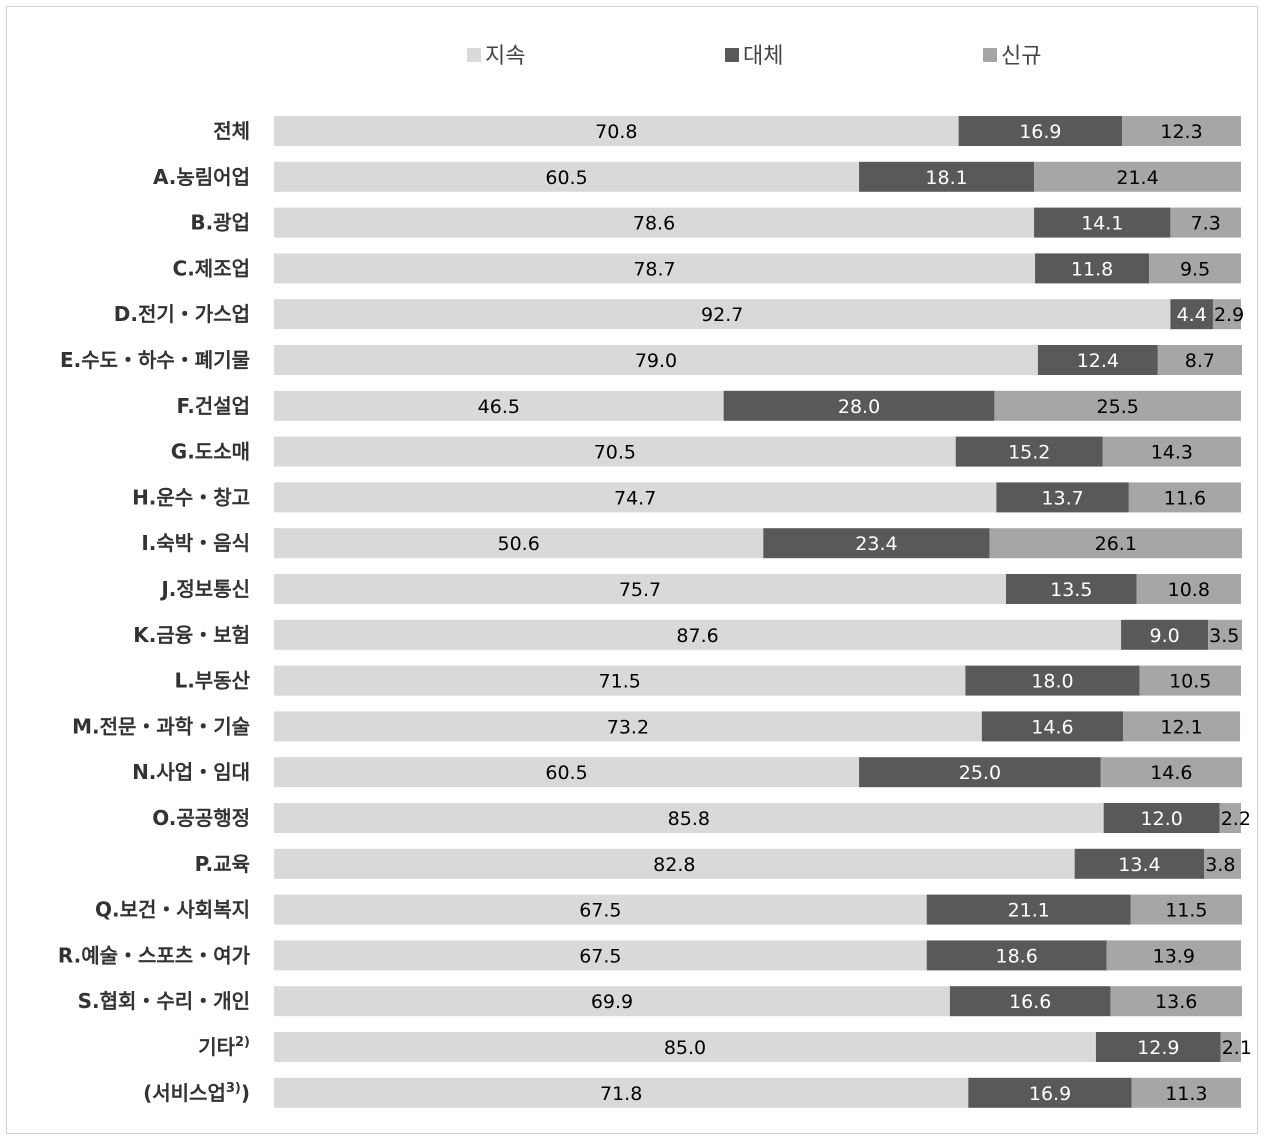 The height and width of the screenshot is (1140, 1264). Describe the element at coordinates (1229, 315) in the screenshot. I see `value-label-2: 2.9` at that location.